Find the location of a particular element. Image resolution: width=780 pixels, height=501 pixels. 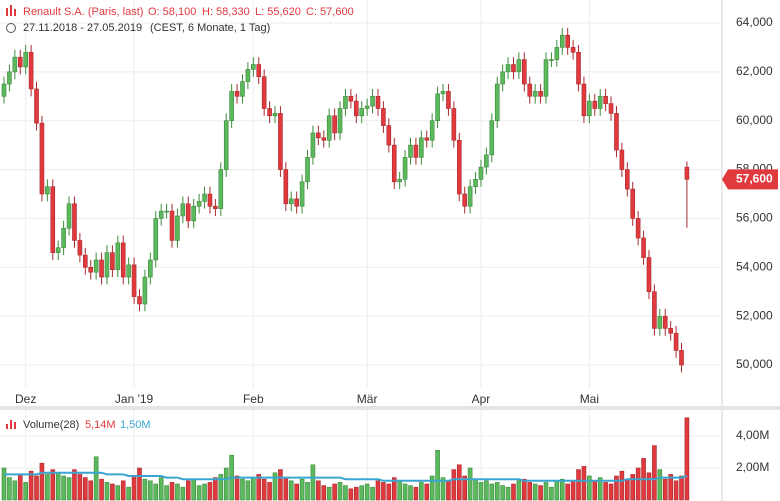

y-tick-label: 60,000 is located at coordinates (754, 120).